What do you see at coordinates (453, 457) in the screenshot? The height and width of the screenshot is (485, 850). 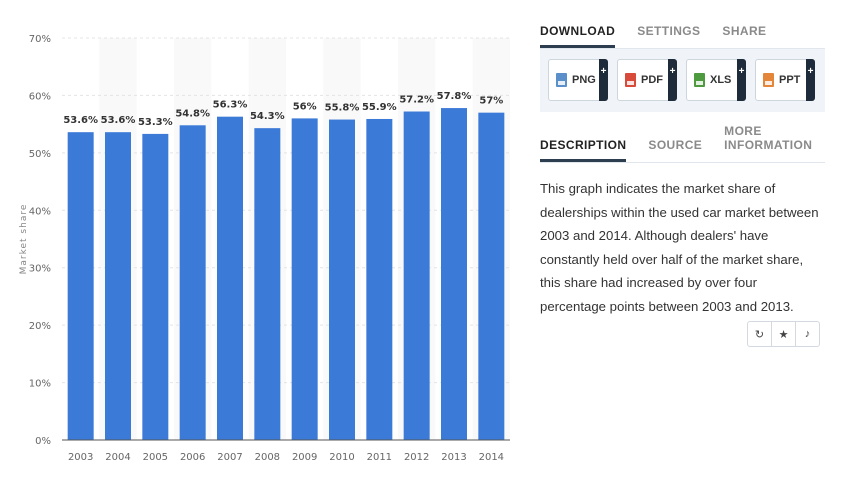 I see `x-tick-label: 2013` at bounding box center [453, 457].